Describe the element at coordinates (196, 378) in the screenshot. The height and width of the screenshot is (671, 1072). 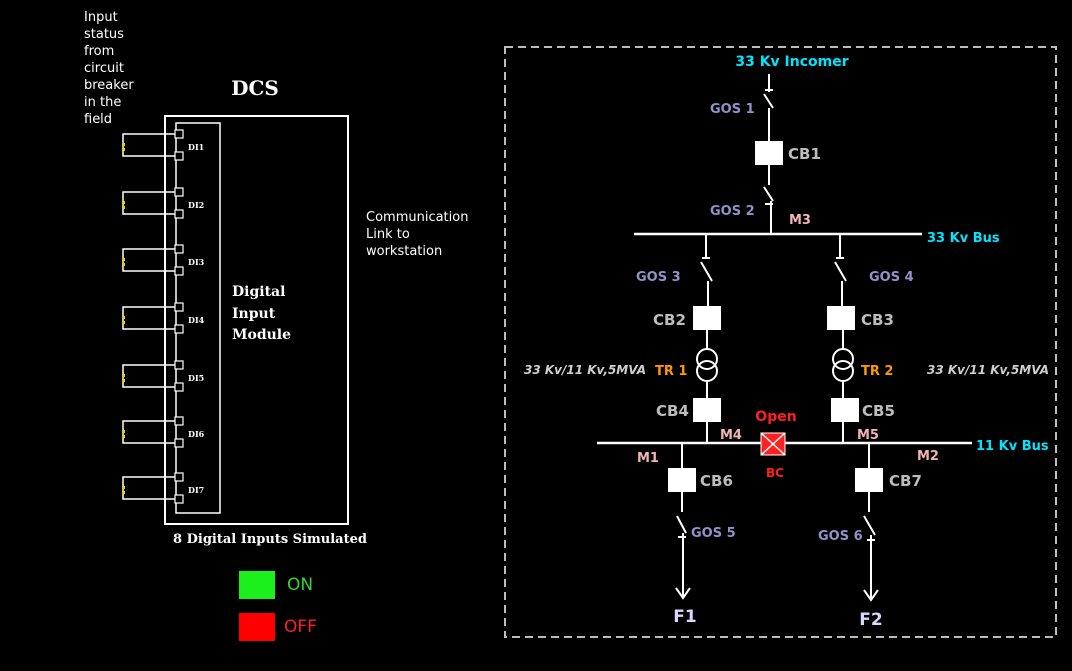
I see `di-label: DI5` at that location.